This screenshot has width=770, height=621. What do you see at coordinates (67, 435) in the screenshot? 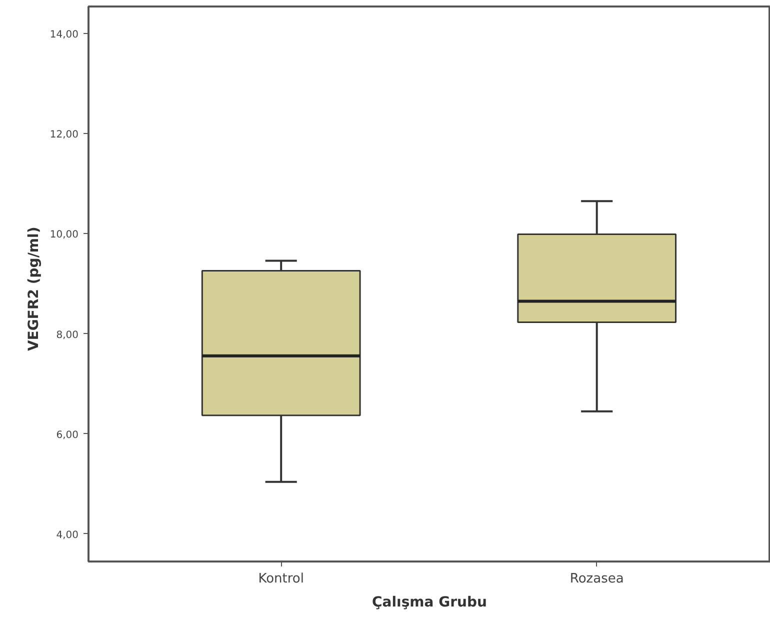
I see `y-tick-label: 6,00` at bounding box center [67, 435].